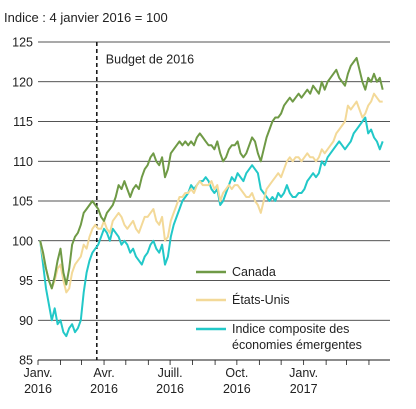 Image resolution: width=416 pixels, height=409 pixels. I want to click on y-tick-label: 115, so click(23, 122).